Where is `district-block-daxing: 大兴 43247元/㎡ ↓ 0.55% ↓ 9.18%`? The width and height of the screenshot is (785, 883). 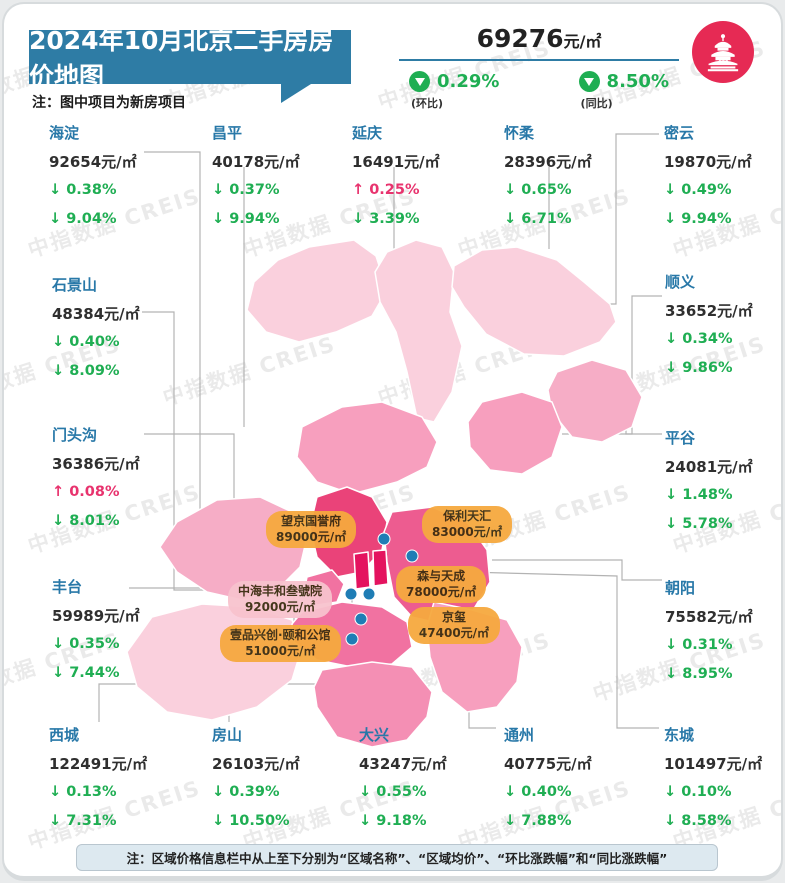 district-block-daxing: 大兴 43247元/㎡ ↓ 0.55% ↓ 9.18% is located at coordinates (403, 785).